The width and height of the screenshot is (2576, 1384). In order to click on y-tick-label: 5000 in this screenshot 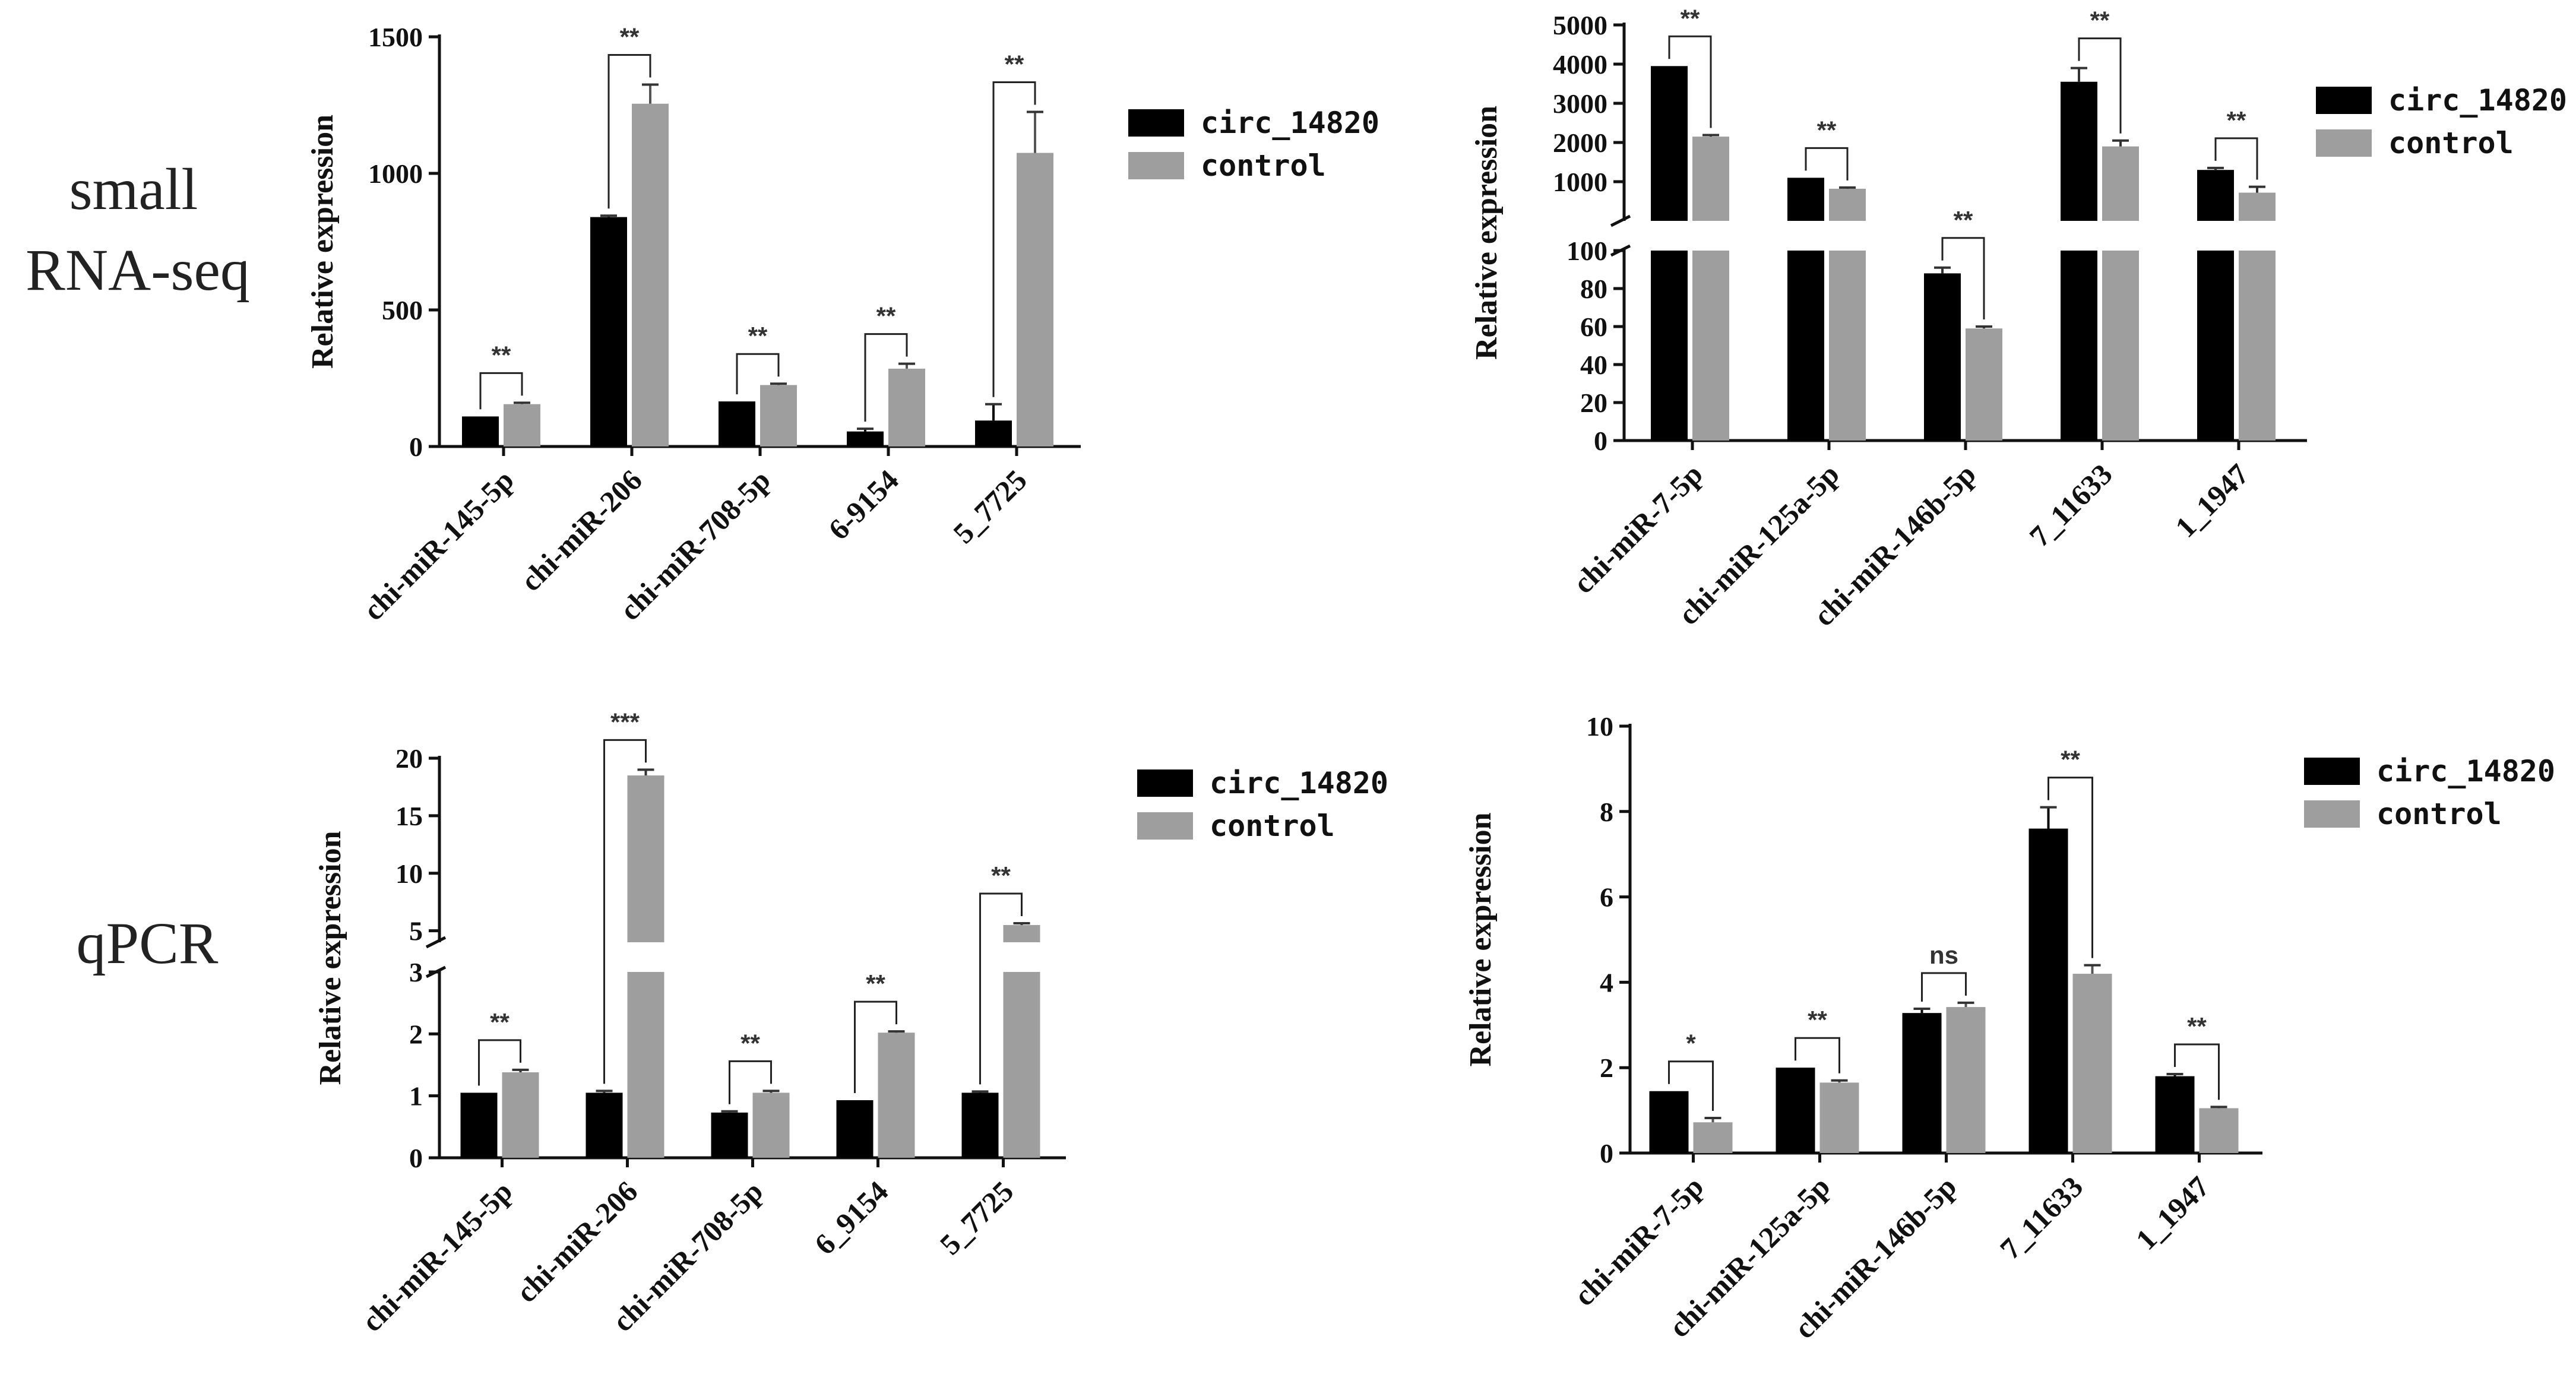, I will do `click(1580, 25)`.